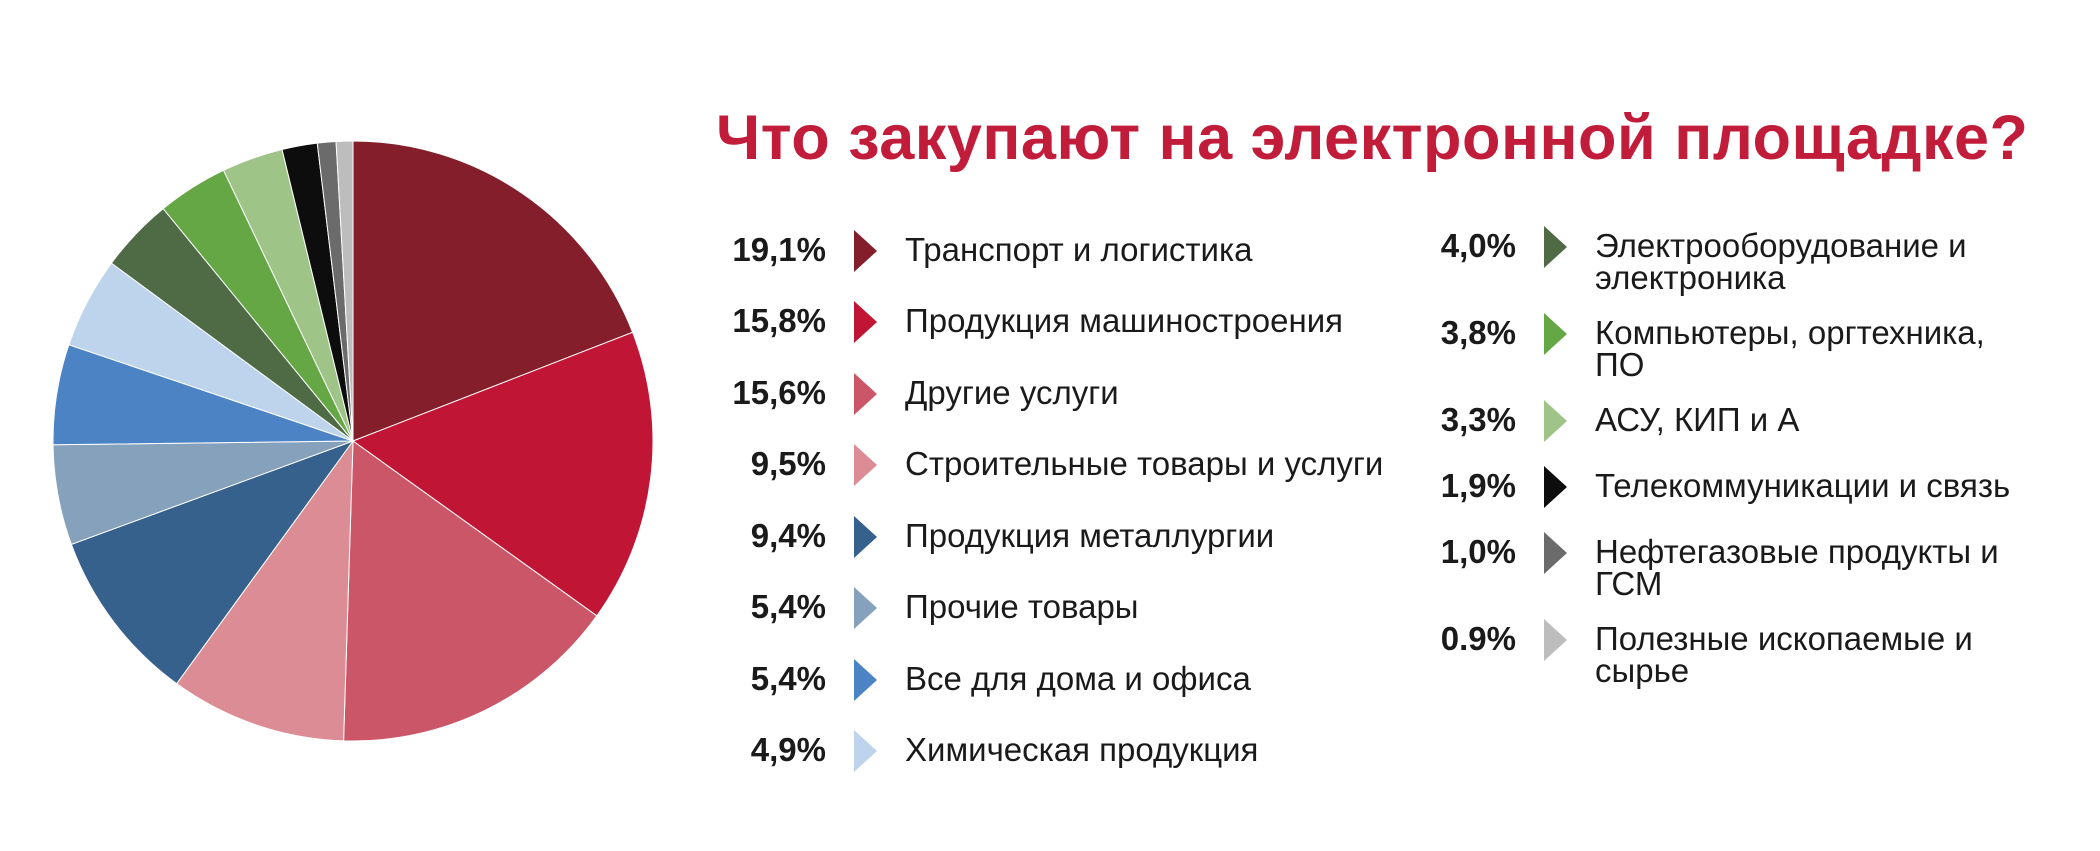  What do you see at coordinates (788, 535) in the screenshot?
I see `legend-percent: 9,4%` at bounding box center [788, 535].